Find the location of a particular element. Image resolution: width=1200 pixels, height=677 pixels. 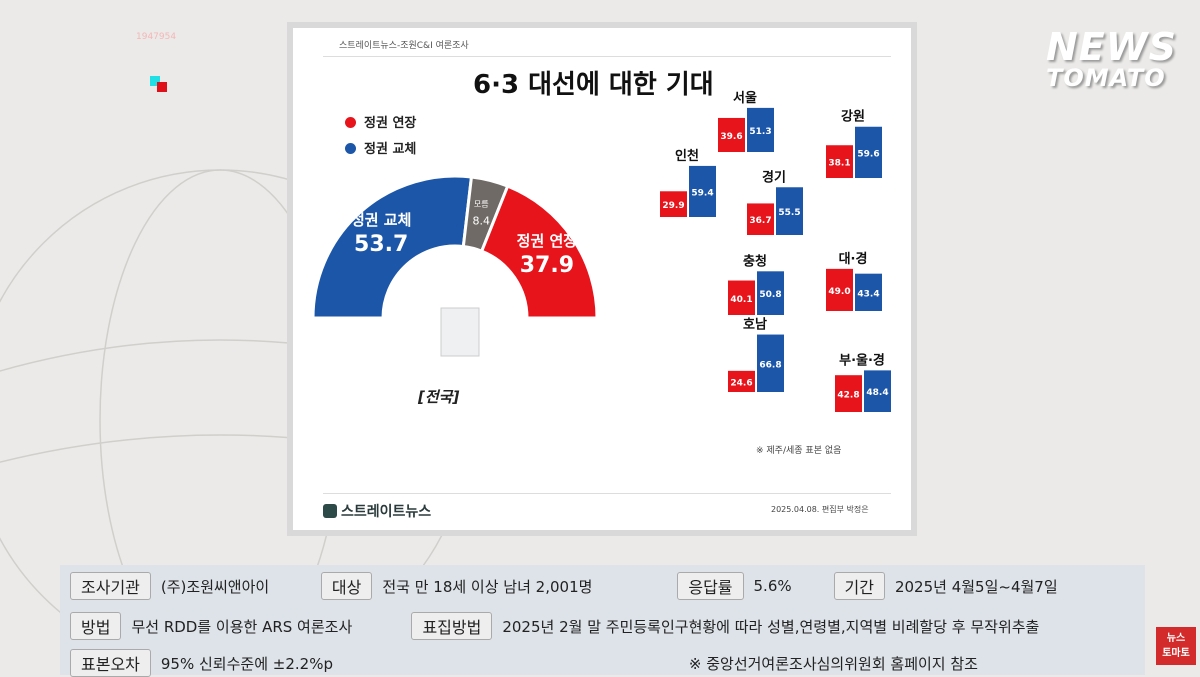

news-tomato-logo: NEWS TOMATO is located at coordinates (1112, 58).